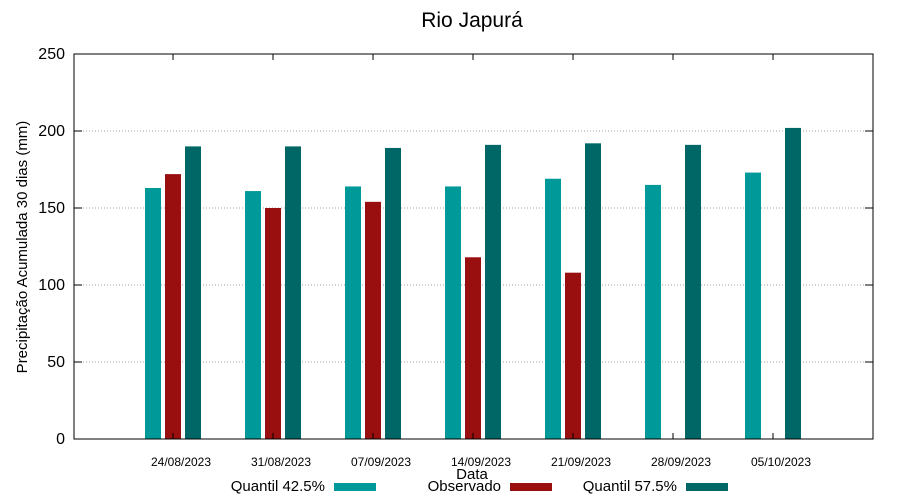  Describe the element at coordinates (630, 486) in the screenshot. I see `legend-label: Quantil 57.5%` at that location.